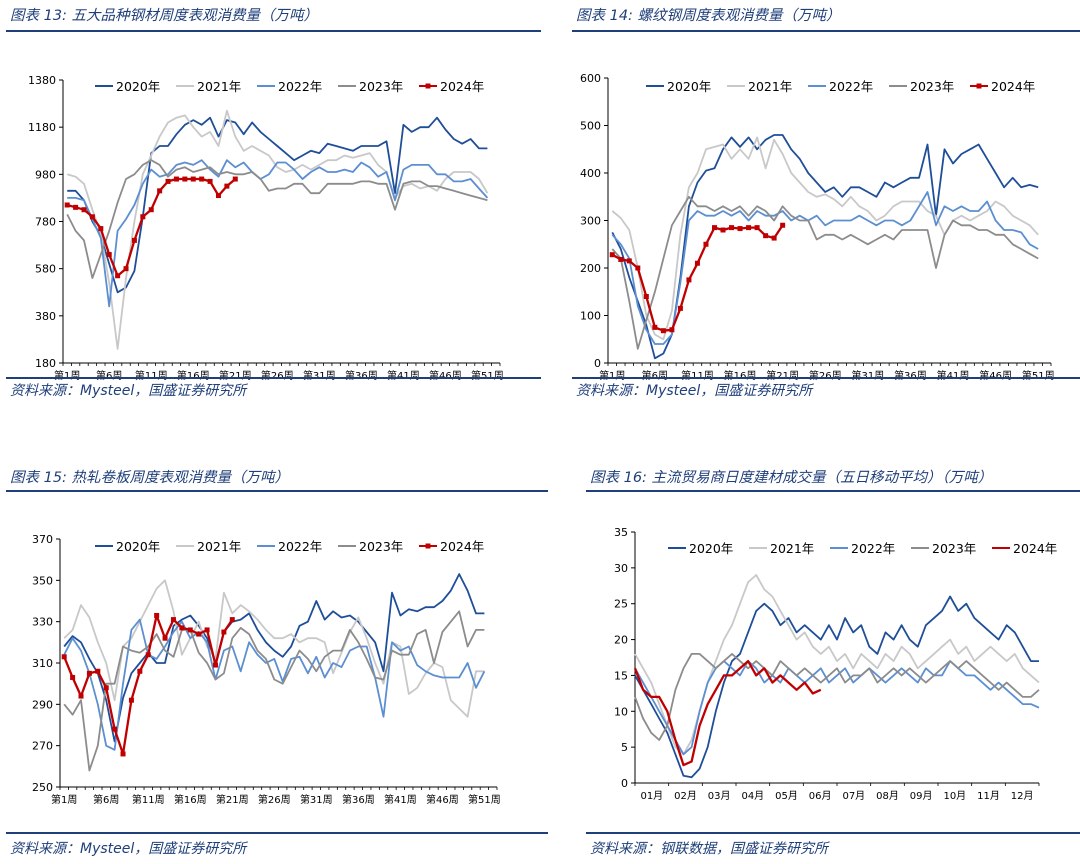 The width and height of the screenshot is (1080, 864). I want to click on series-line-2022, so click(278, 233).